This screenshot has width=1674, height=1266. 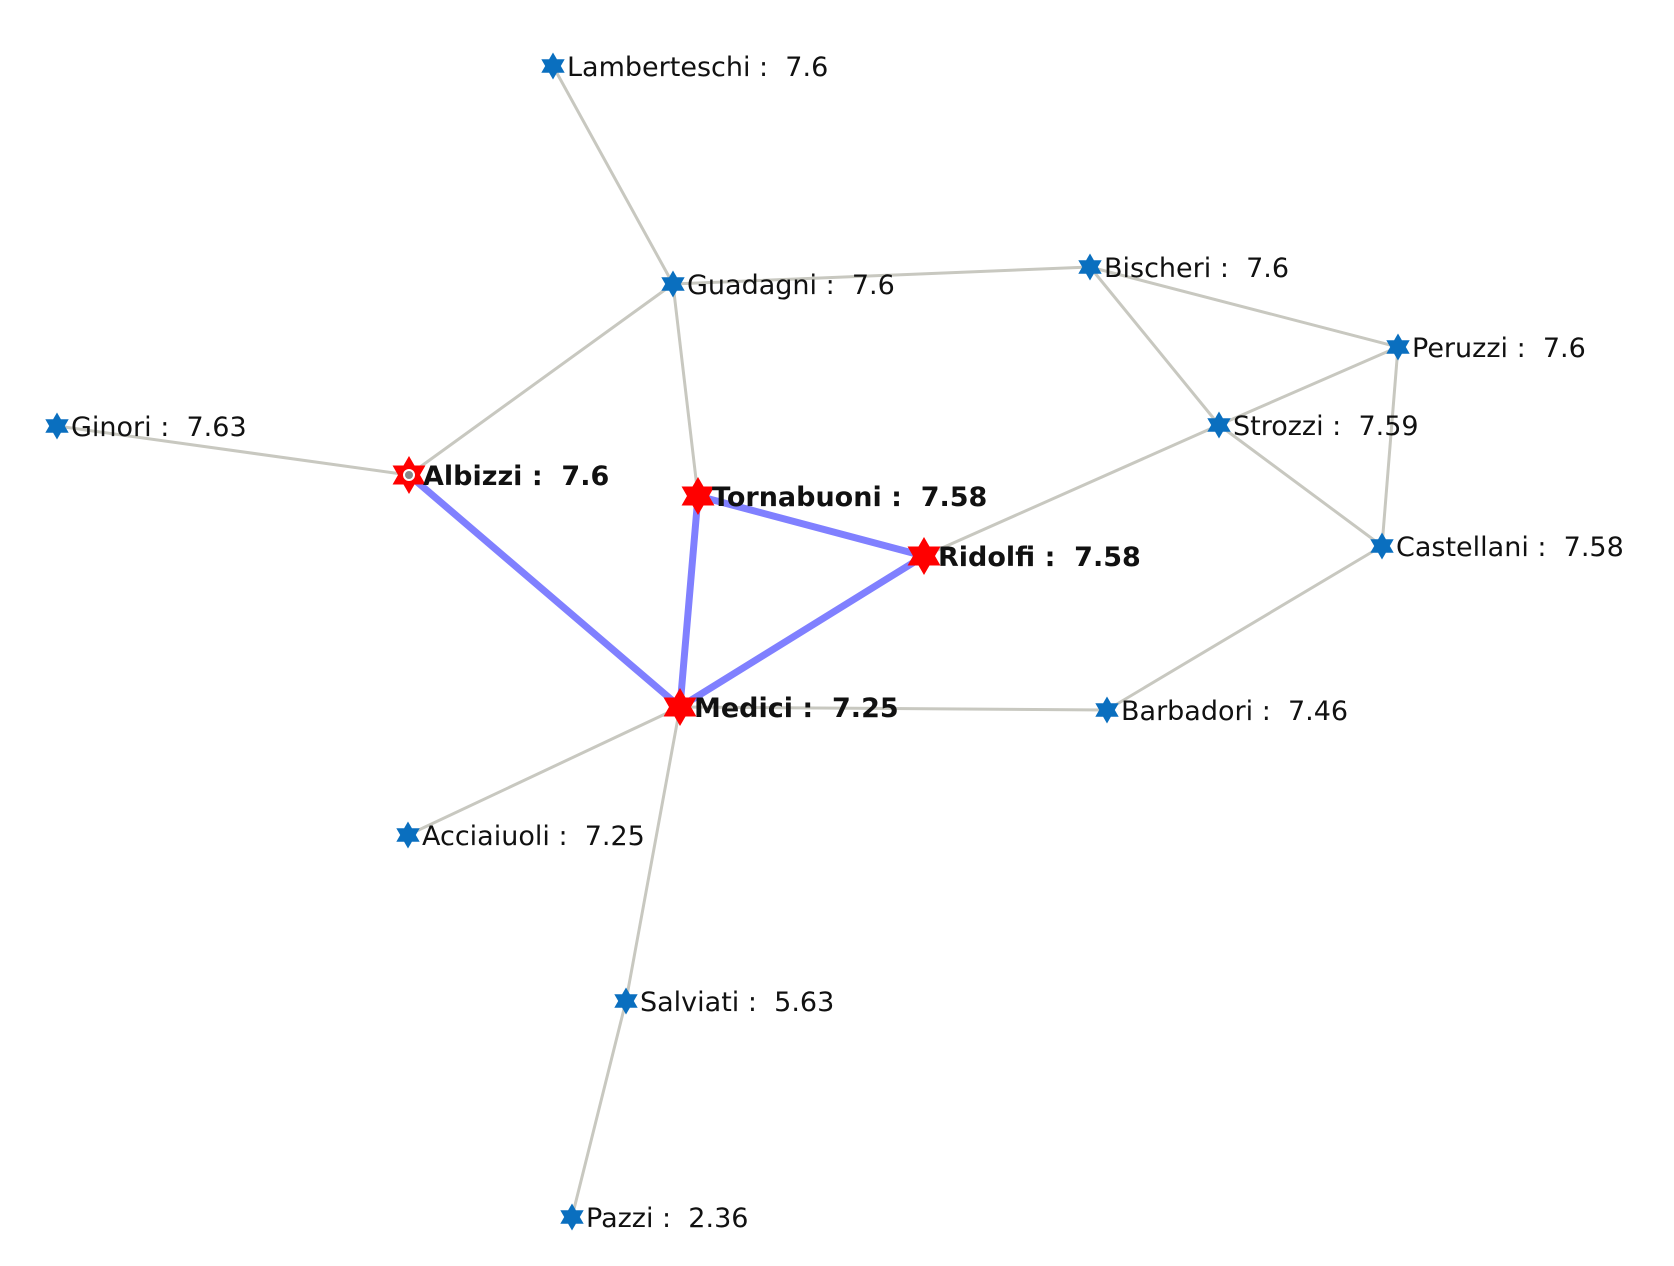 What do you see at coordinates (533, 836) in the screenshot?
I see `node-label-acciaiuoli: Acciaiuoli : 7.25` at bounding box center [533, 836].